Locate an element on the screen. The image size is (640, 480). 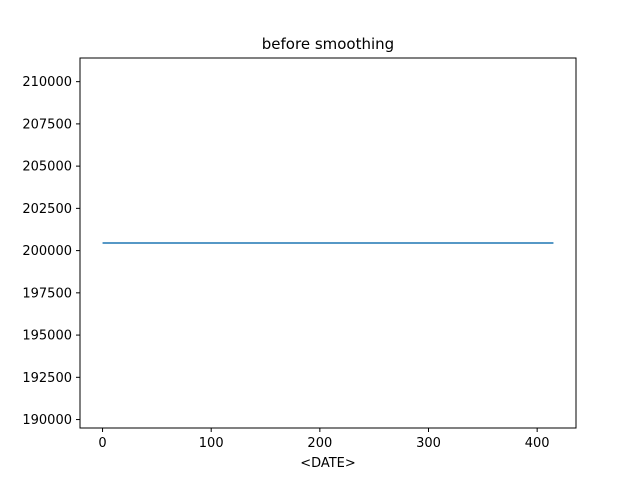
y-tick-label: 197500 is located at coordinates (47, 293).